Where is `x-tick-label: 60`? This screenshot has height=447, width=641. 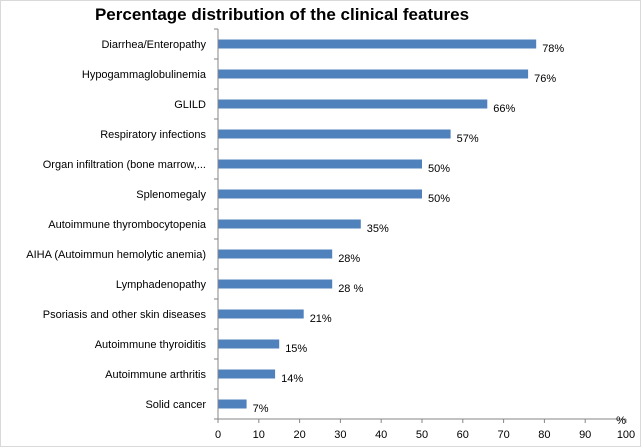
x-tick-label: 60 is located at coordinates (463, 435).